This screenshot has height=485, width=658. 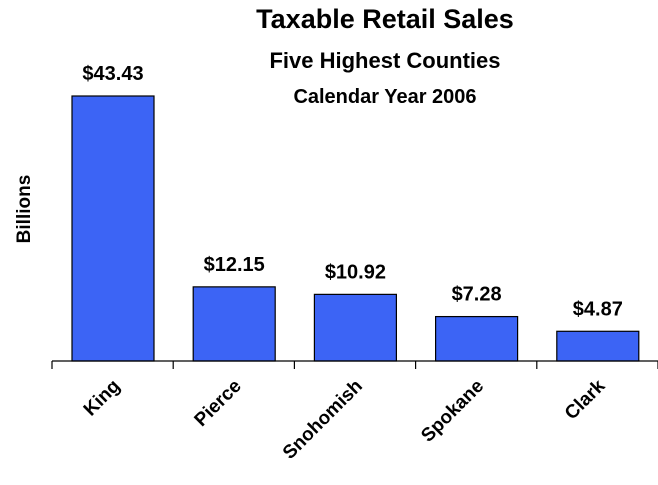 What do you see at coordinates (323, 420) in the screenshot?
I see `category-label-snohomish: Snohomish` at bounding box center [323, 420].